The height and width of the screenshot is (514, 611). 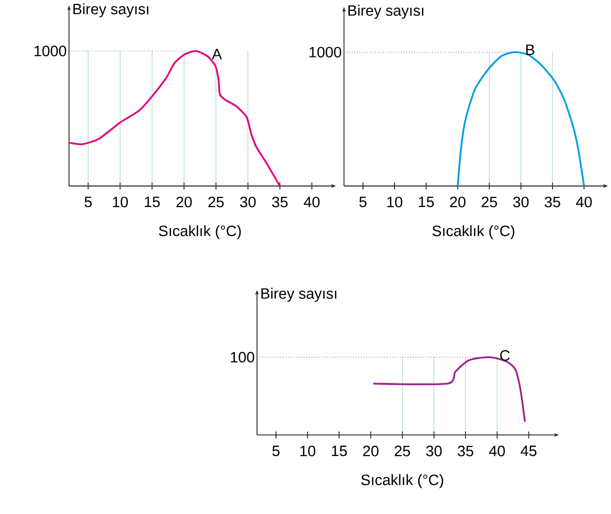 I want to click on annotation: A, so click(x=217, y=54).